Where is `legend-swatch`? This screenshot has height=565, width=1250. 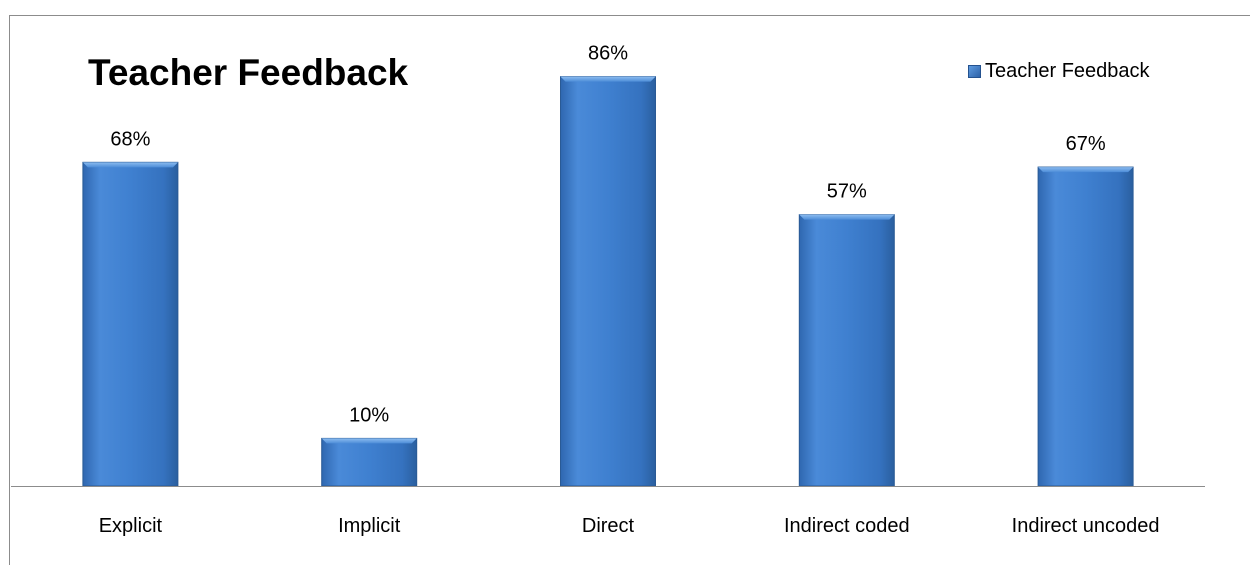
legend-swatch is located at coordinates (974, 71).